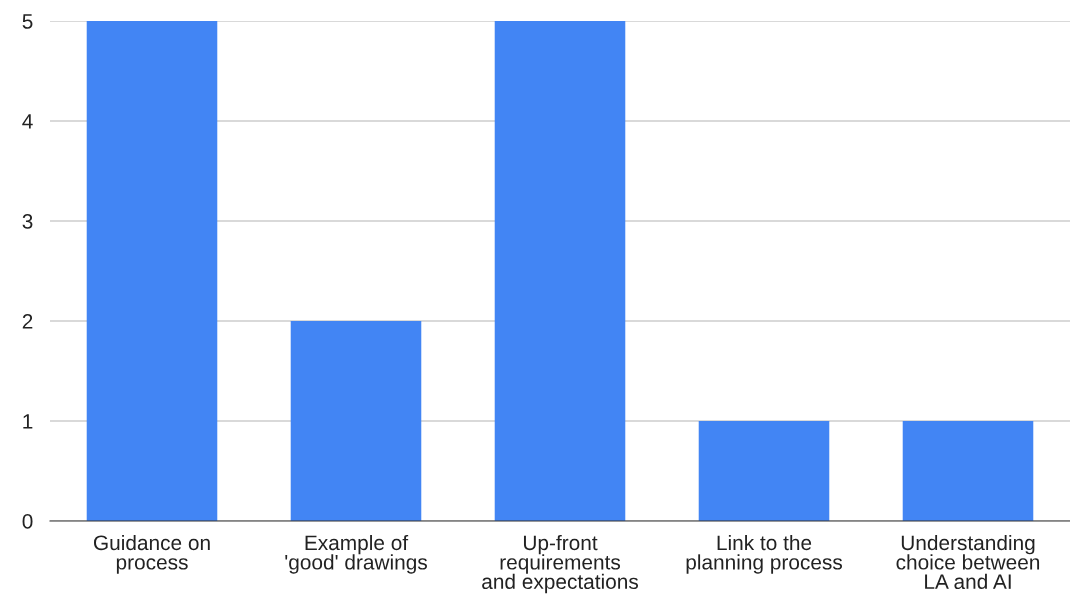 The image size is (1070, 605). What do you see at coordinates (27, 121) in the screenshot?
I see `y-tick-label: 4` at bounding box center [27, 121].